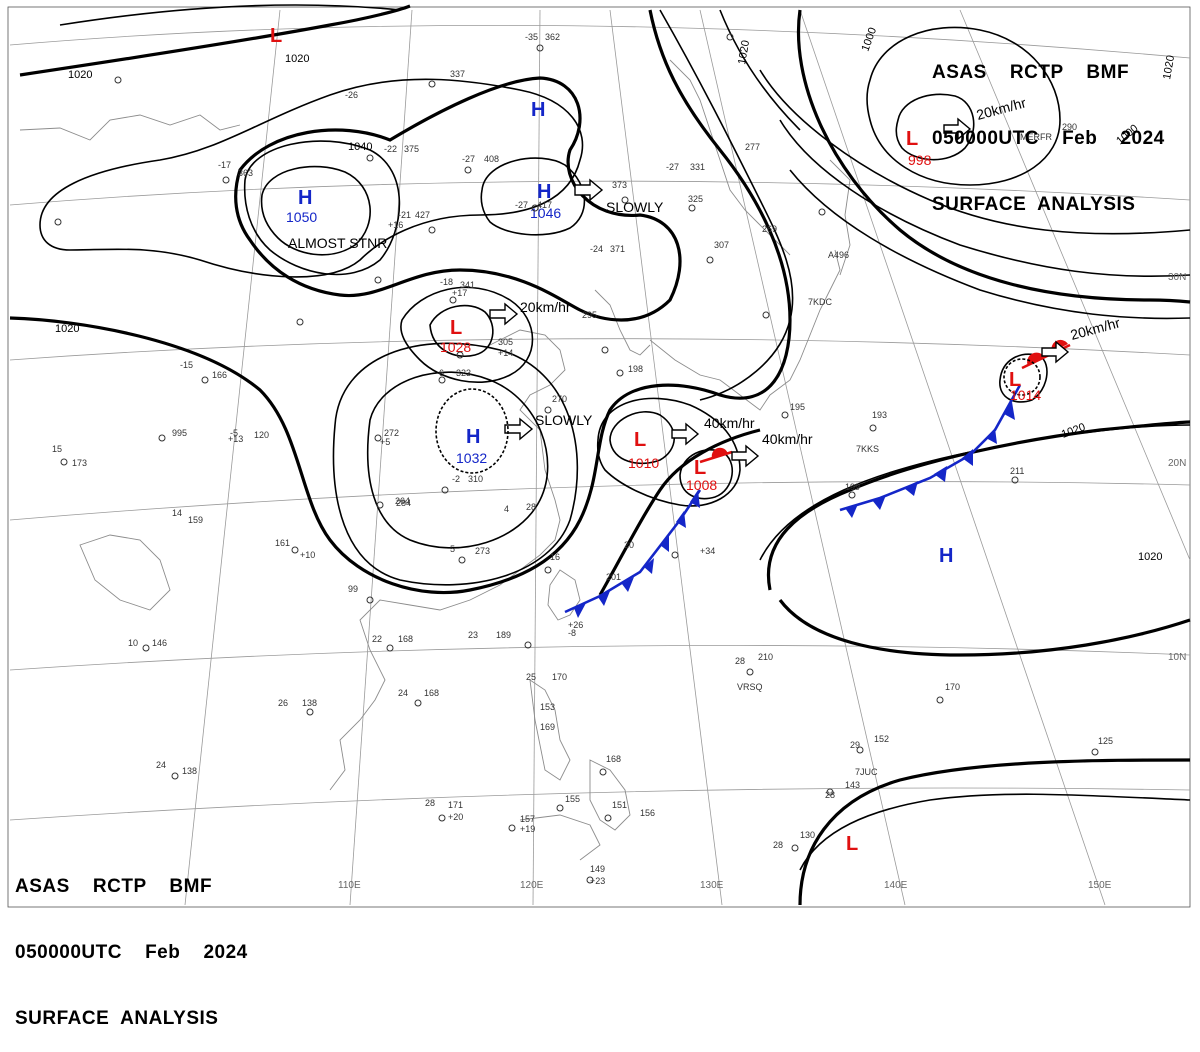 The height and width of the screenshot is (1052, 1200). What do you see at coordinates (491, 159) in the screenshot?
I see `station-value: 408` at bounding box center [491, 159].